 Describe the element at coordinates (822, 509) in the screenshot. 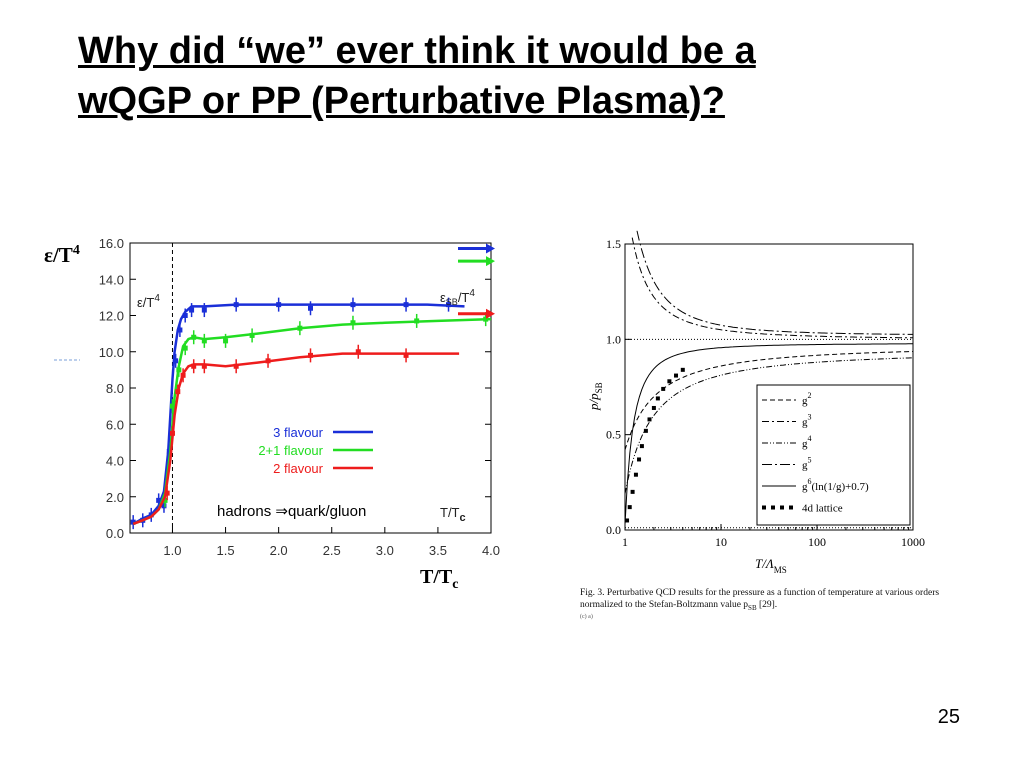

I see `legend-label: 4d lattice` at that location.